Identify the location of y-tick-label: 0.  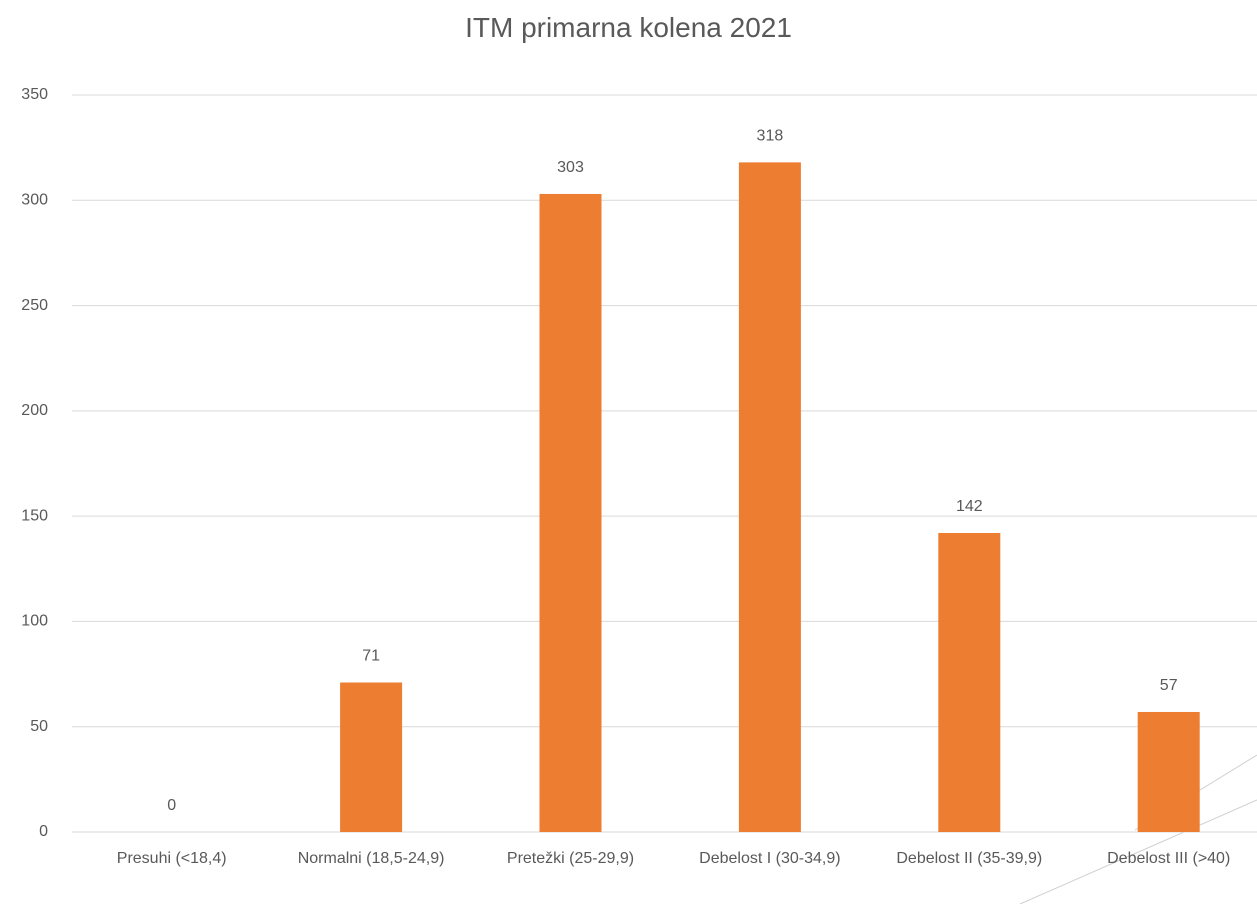
(43, 831).